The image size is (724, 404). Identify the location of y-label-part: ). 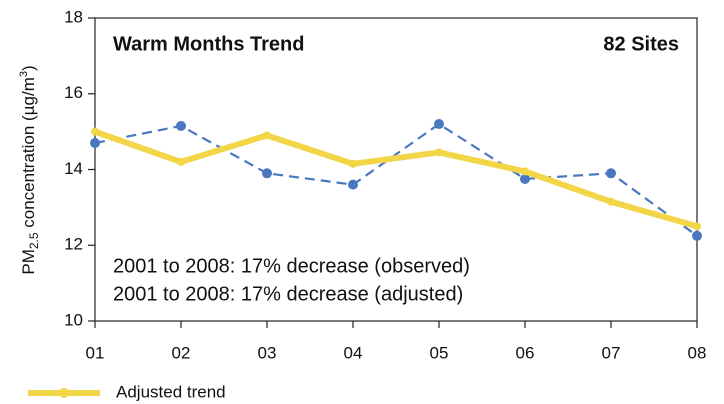
(28, 68).